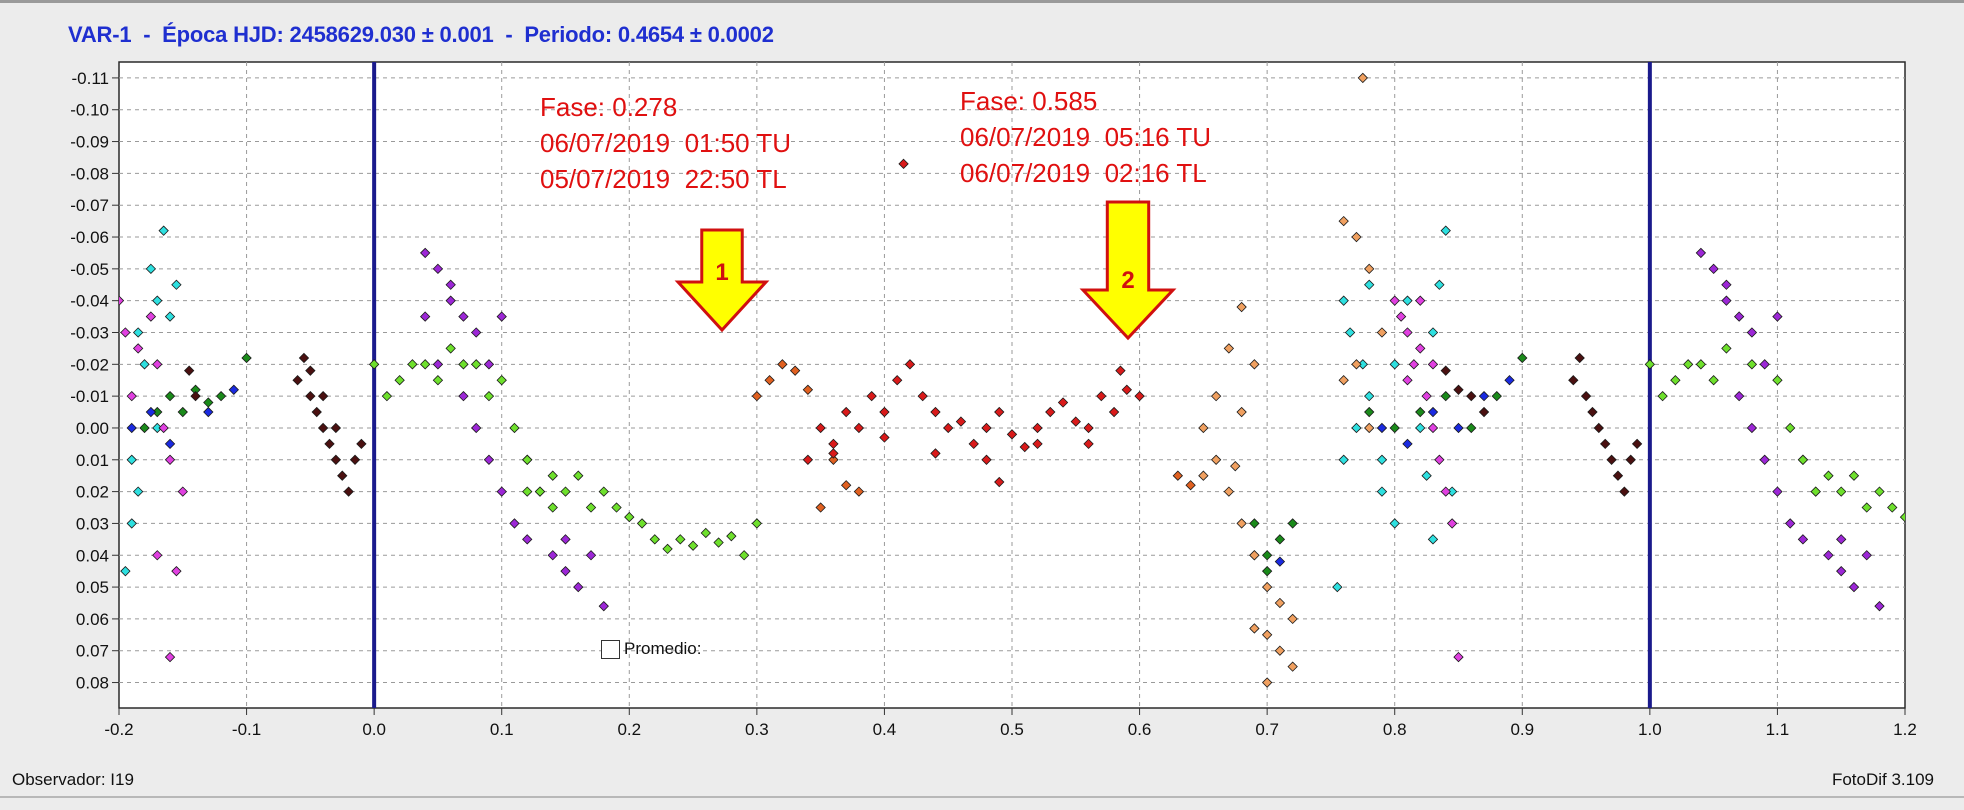 This screenshot has width=1964, height=810. Describe the element at coordinates (1905, 729) in the screenshot. I see `x-tick-label: 1.2` at that location.